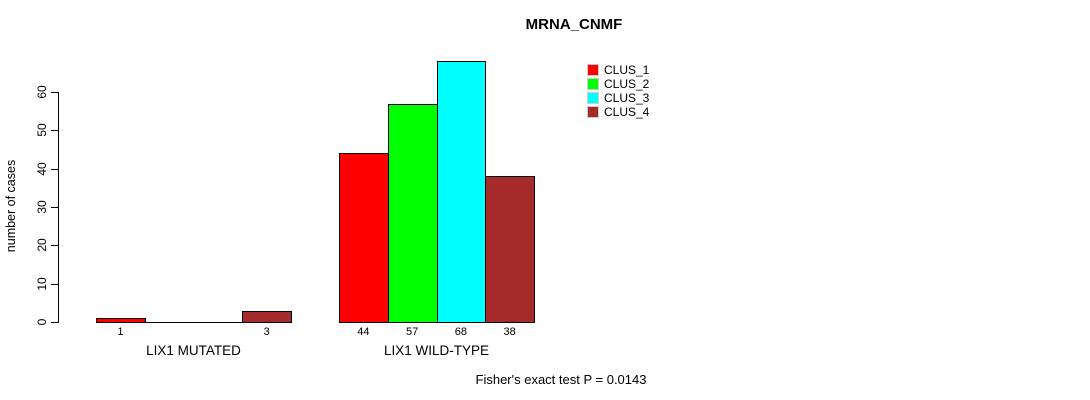  I want to click on legend-label: CLUS_3, so click(627, 98).